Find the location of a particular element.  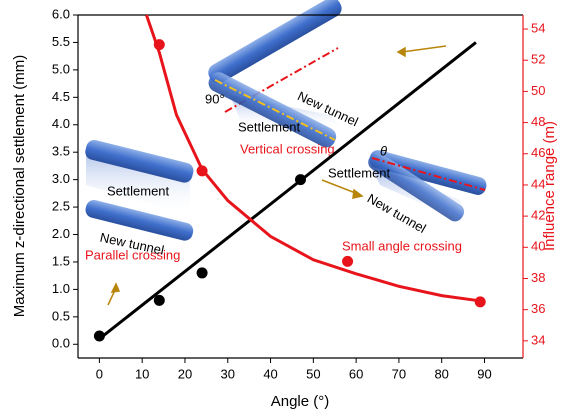

y-tick-label: 2.5 is located at coordinates (61, 206).